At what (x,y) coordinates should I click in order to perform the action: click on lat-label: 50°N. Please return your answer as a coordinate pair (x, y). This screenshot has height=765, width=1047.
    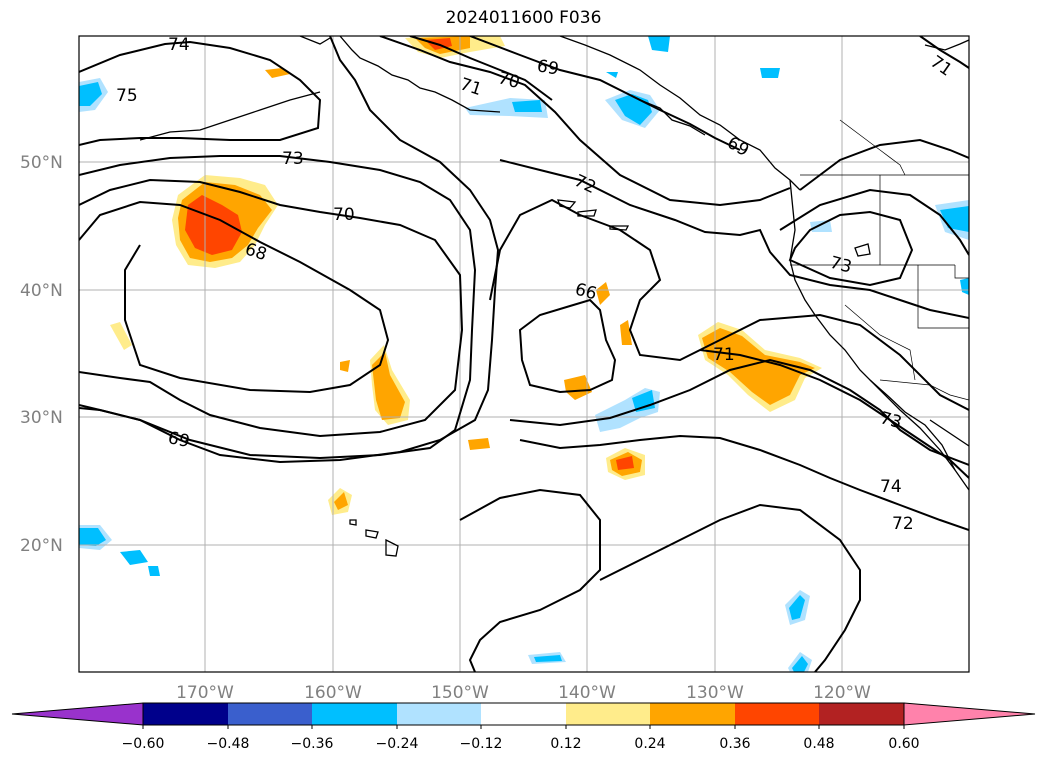
    Looking at the image, I should click on (41, 163).